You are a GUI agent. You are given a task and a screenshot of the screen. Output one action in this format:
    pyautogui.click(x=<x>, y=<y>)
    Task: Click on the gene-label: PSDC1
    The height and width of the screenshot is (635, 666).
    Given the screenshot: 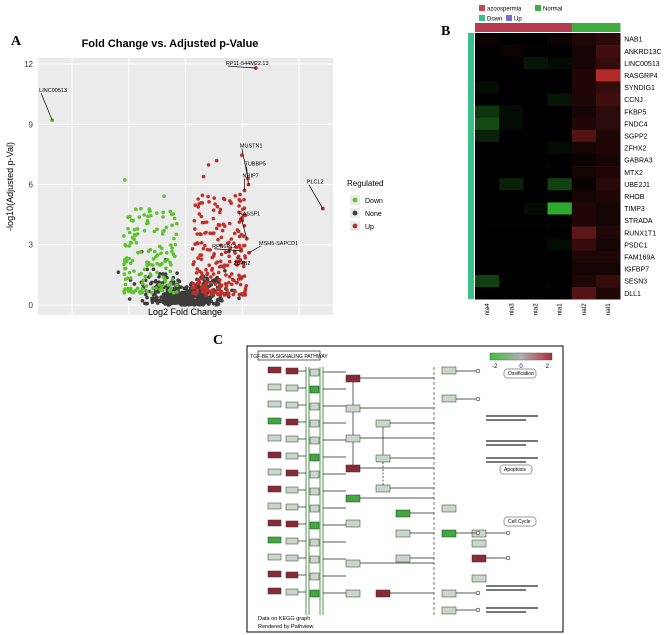 What is the action you would take?
    pyautogui.click(x=635, y=245)
    